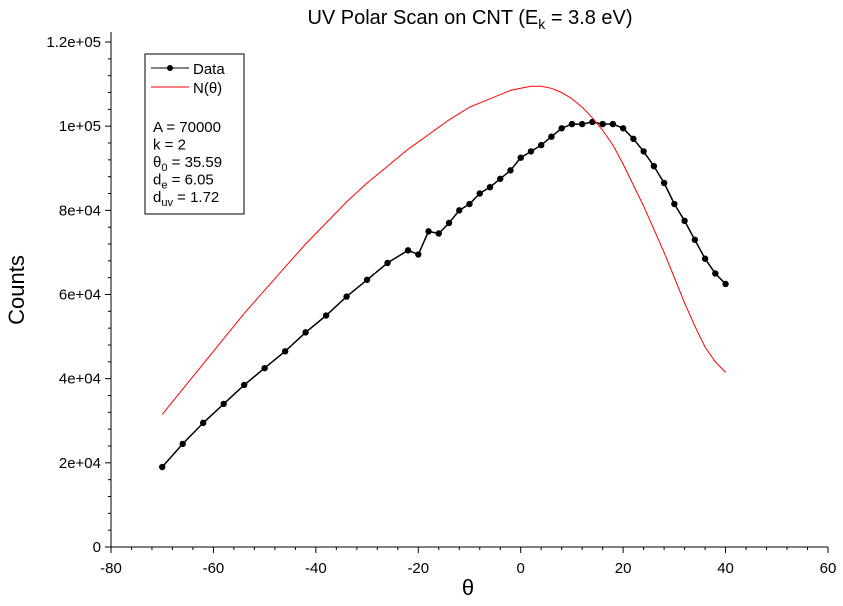 This screenshot has height=606, width=843. I want to click on x-tick-label: -80, so click(111, 568).